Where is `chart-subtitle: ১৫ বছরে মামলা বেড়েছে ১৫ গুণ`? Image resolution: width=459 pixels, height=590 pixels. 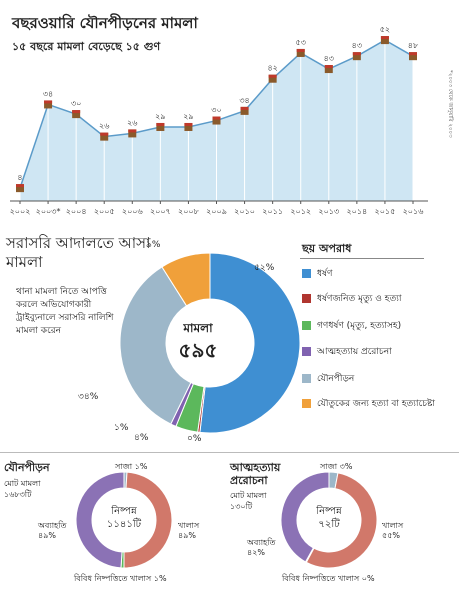 chart-subtitle: ১৫ বছরে মামলা বেড়েছে ১৫ গুণ is located at coordinates (86, 46).